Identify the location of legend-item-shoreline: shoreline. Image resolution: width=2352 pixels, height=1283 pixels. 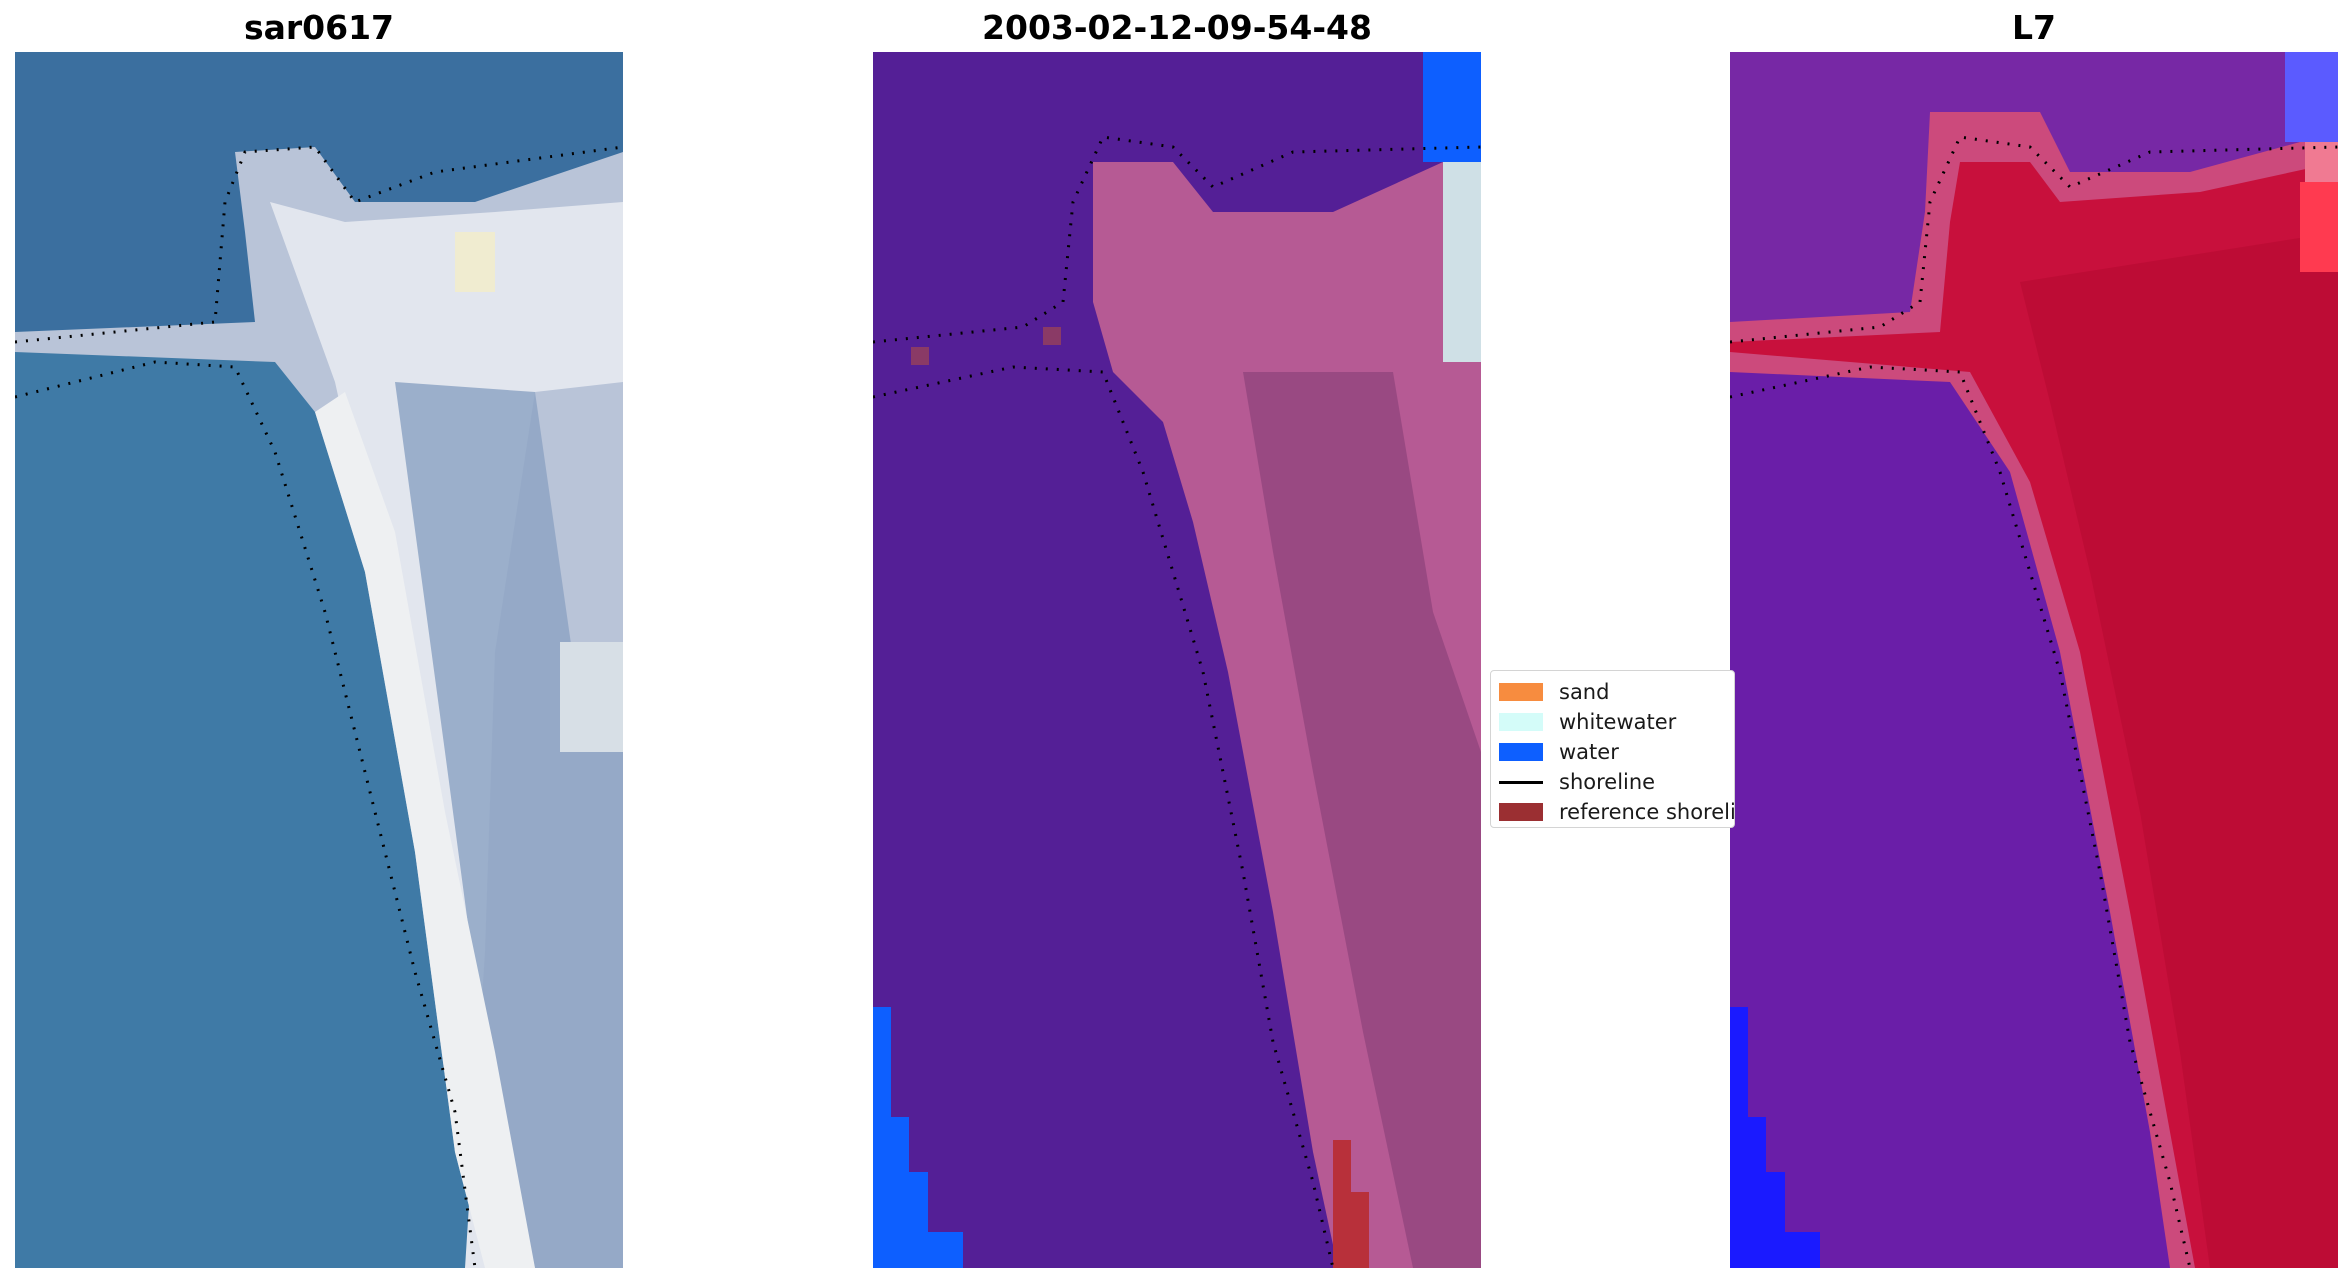
(1616, 782).